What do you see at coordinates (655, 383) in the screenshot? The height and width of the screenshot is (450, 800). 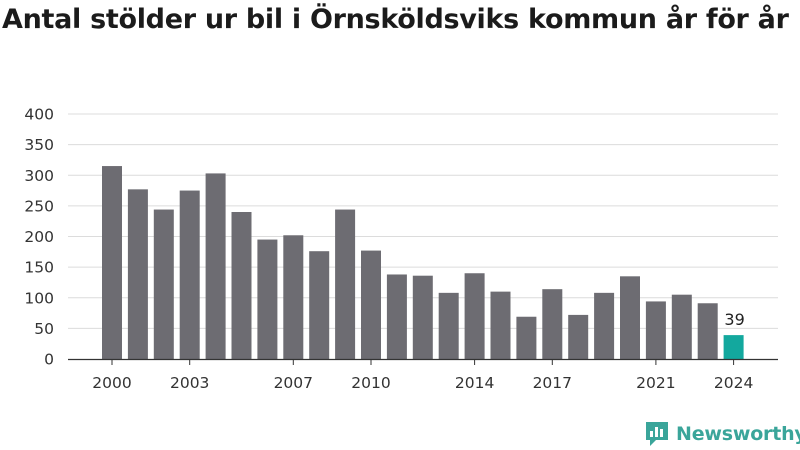 I see `x-tick-label: 2021` at bounding box center [655, 383].